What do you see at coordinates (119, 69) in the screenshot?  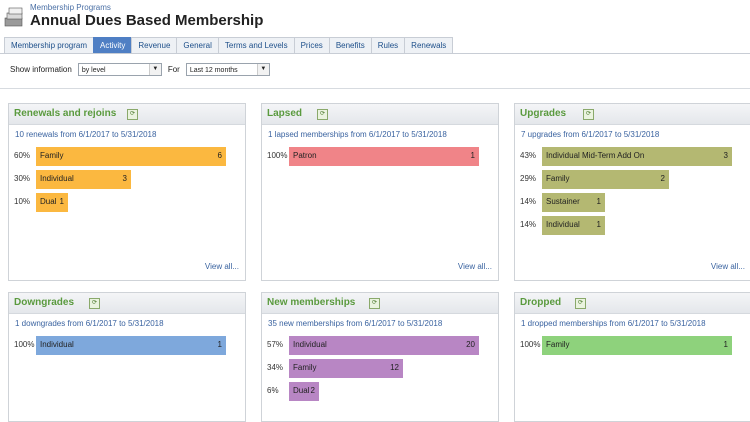 I see `show-information-select: by level ▼` at bounding box center [119, 69].